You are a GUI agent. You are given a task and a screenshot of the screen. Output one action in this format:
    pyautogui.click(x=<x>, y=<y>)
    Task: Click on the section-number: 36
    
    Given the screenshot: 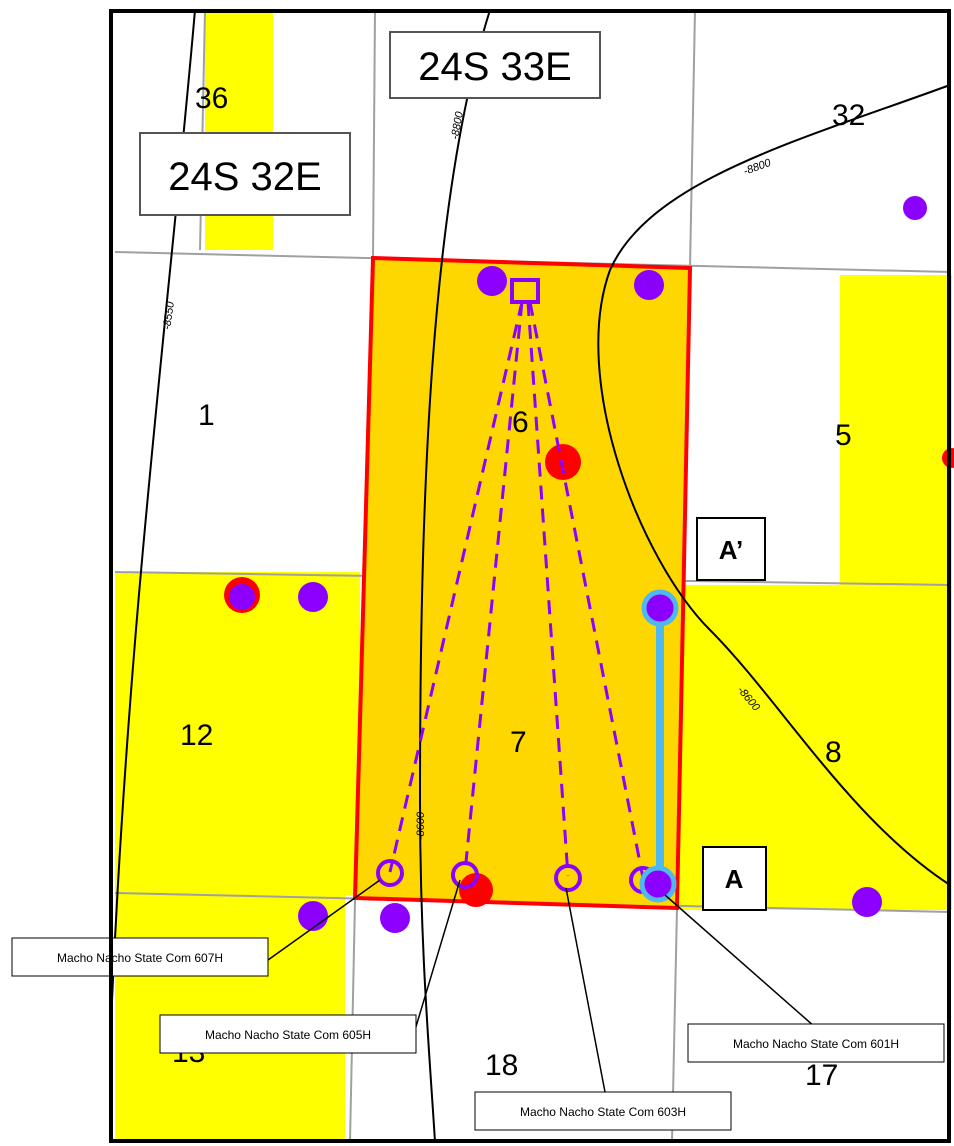 What is the action you would take?
    pyautogui.click(x=211, y=98)
    